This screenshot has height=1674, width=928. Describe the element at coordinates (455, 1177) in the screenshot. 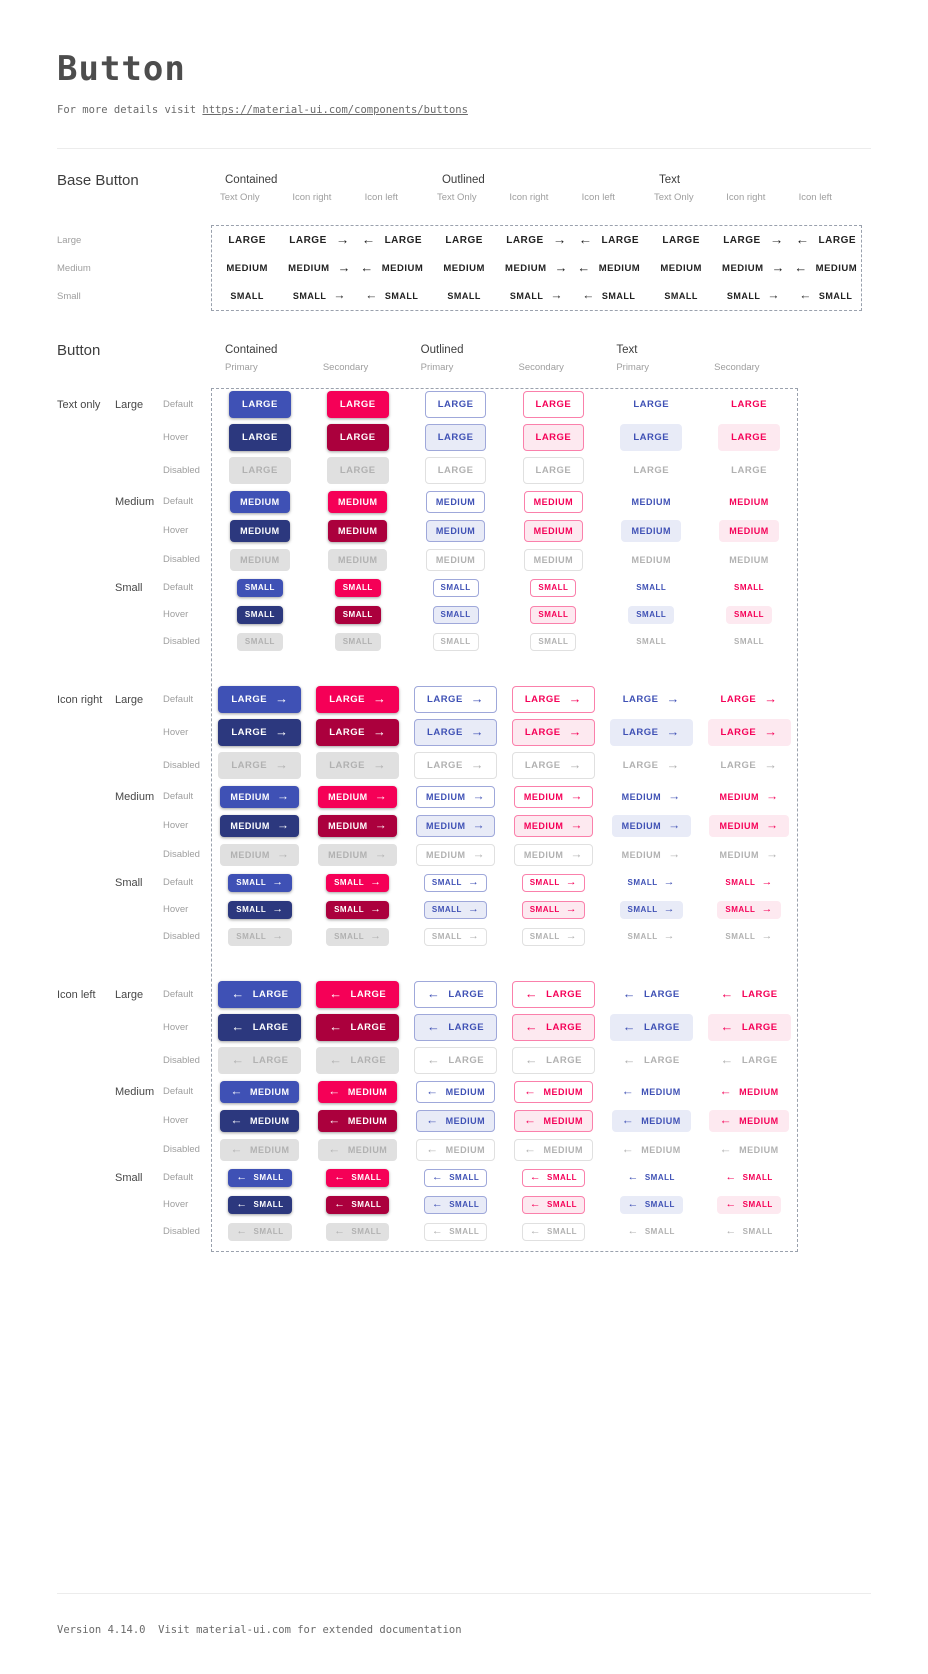

I see `outlined-primary-small-default-icon-left-button: ← SMALL` at that location.